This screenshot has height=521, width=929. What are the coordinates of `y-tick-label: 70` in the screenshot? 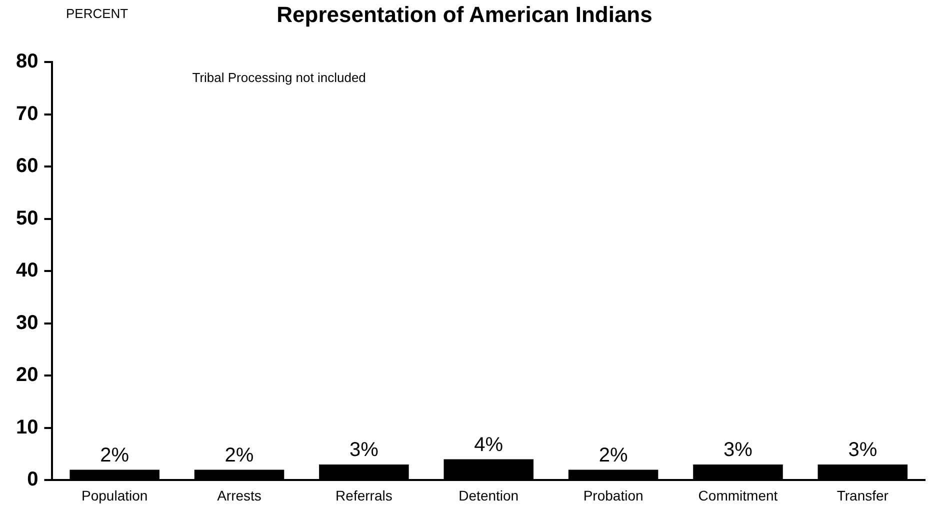 It's located at (27, 113).